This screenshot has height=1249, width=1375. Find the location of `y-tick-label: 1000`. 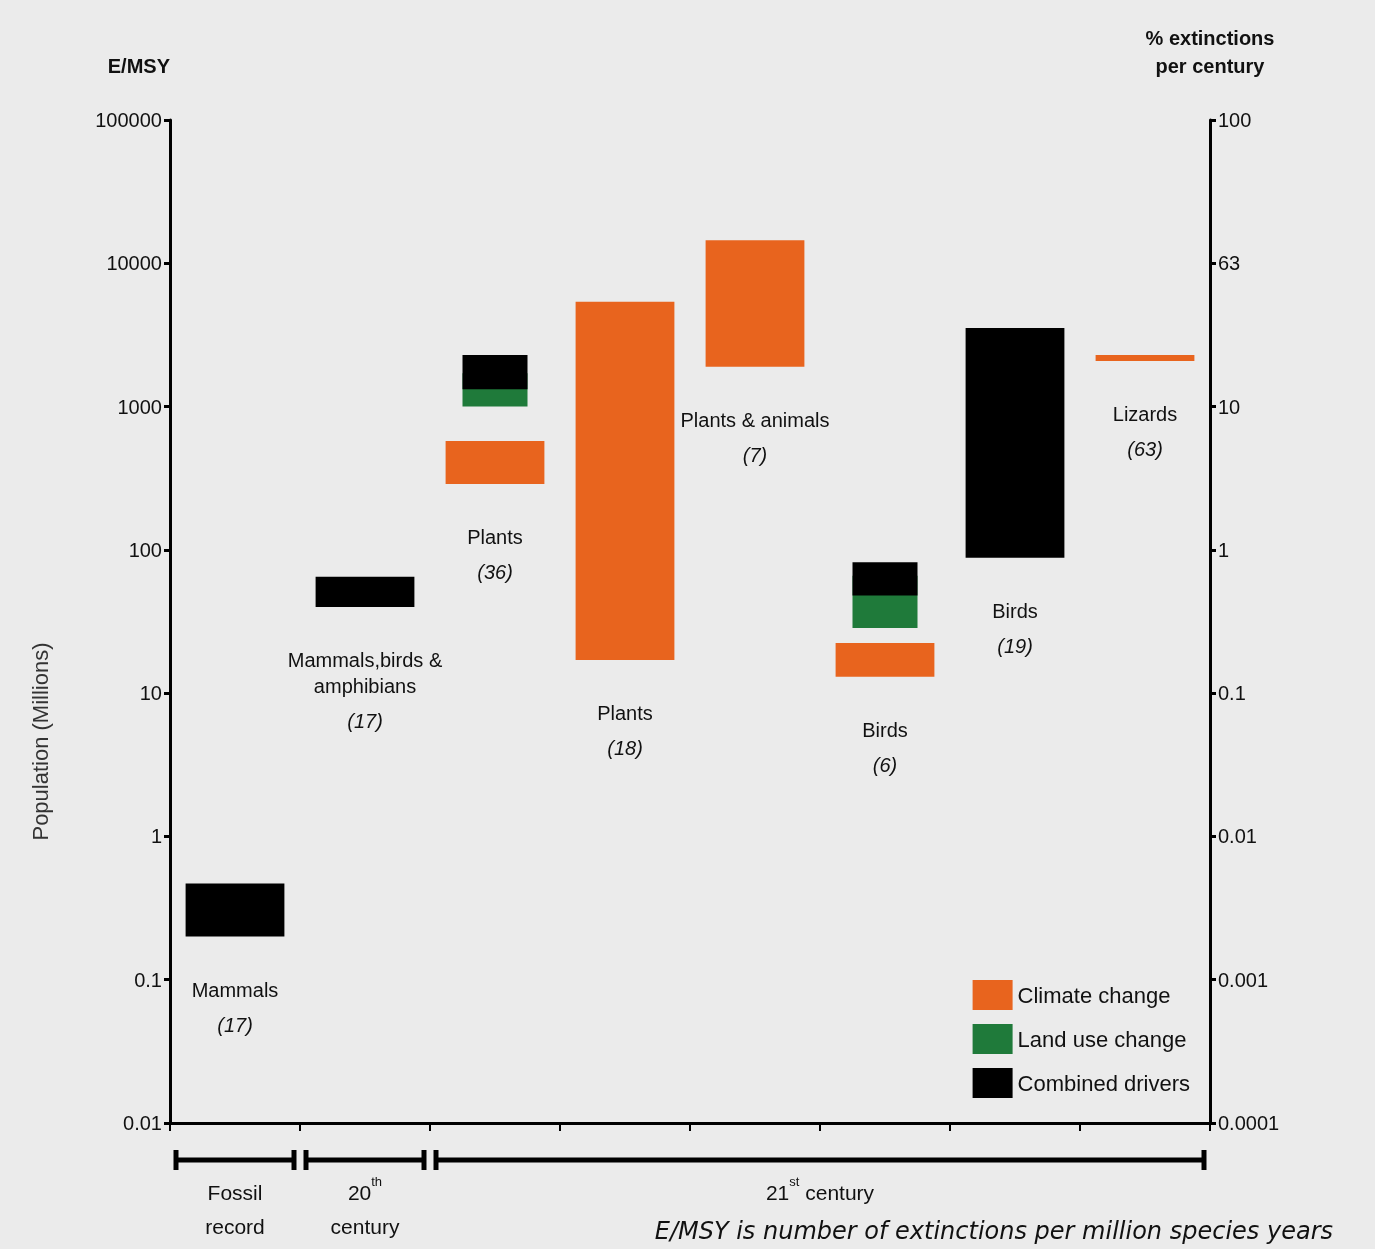

y-tick-label: 1000 is located at coordinates (139, 406).